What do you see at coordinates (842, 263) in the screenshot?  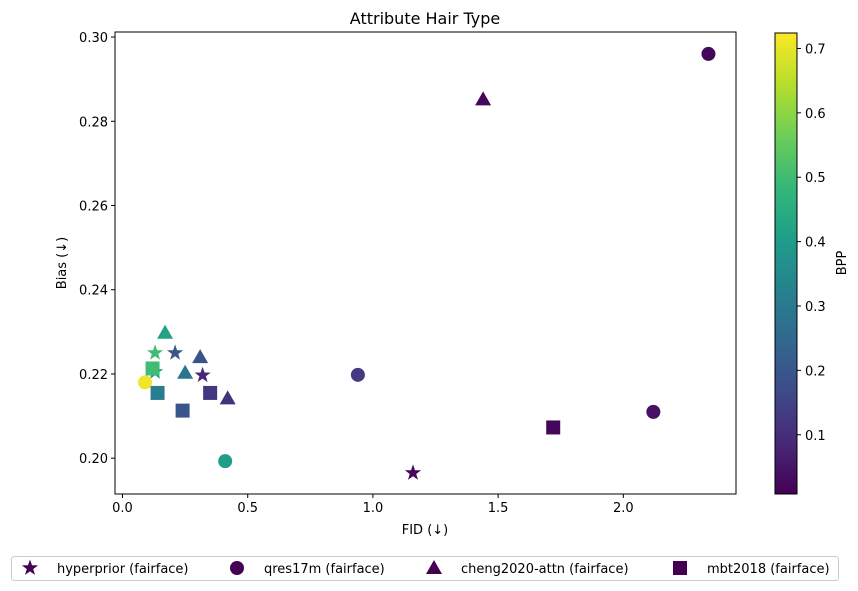 I see `colorbar-label: BPP` at bounding box center [842, 263].